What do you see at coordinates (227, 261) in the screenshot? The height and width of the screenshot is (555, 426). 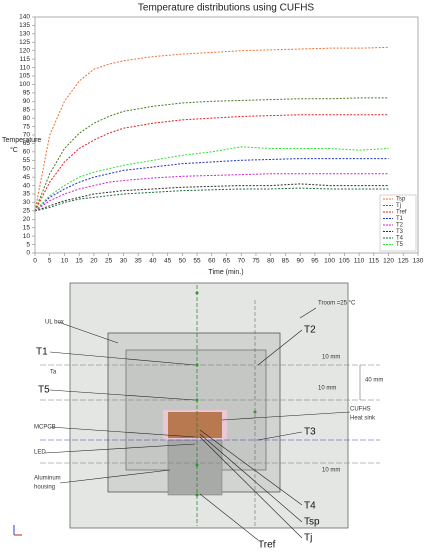 I see `x-tick-label: 65` at bounding box center [227, 261].